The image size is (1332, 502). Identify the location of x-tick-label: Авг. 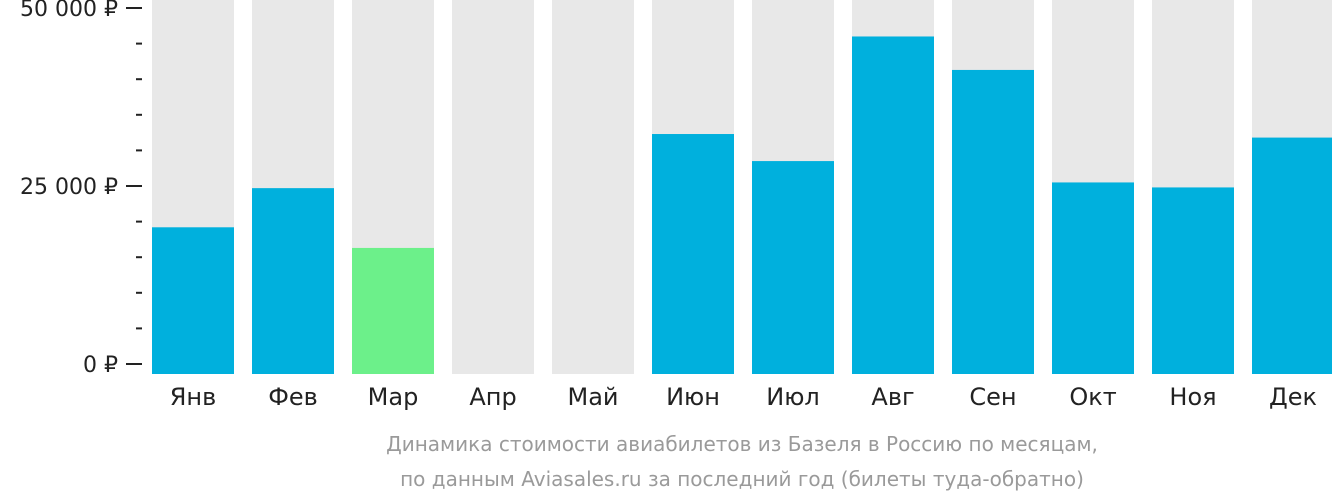
(892, 397).